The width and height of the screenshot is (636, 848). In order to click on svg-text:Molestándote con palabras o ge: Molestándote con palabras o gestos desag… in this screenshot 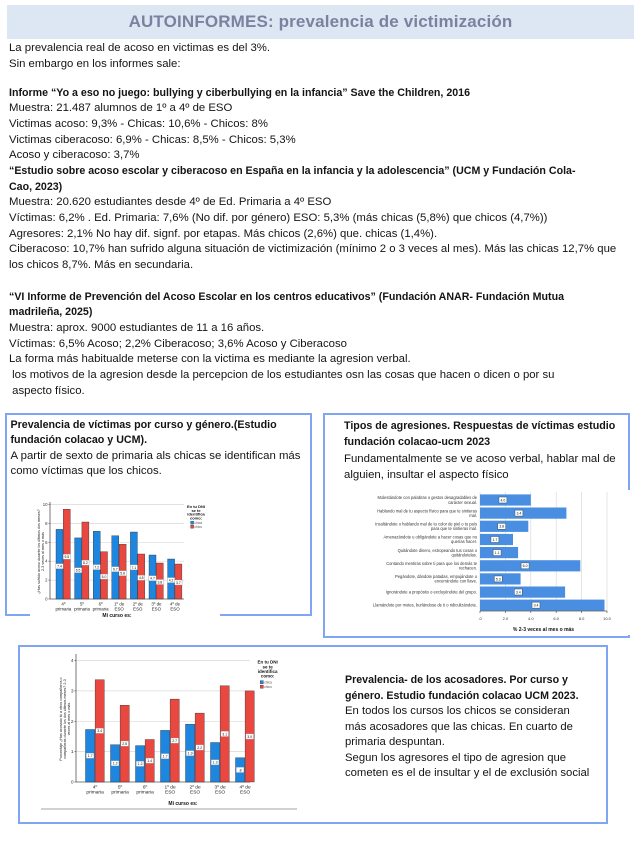, I will do `click(428, 497)`.